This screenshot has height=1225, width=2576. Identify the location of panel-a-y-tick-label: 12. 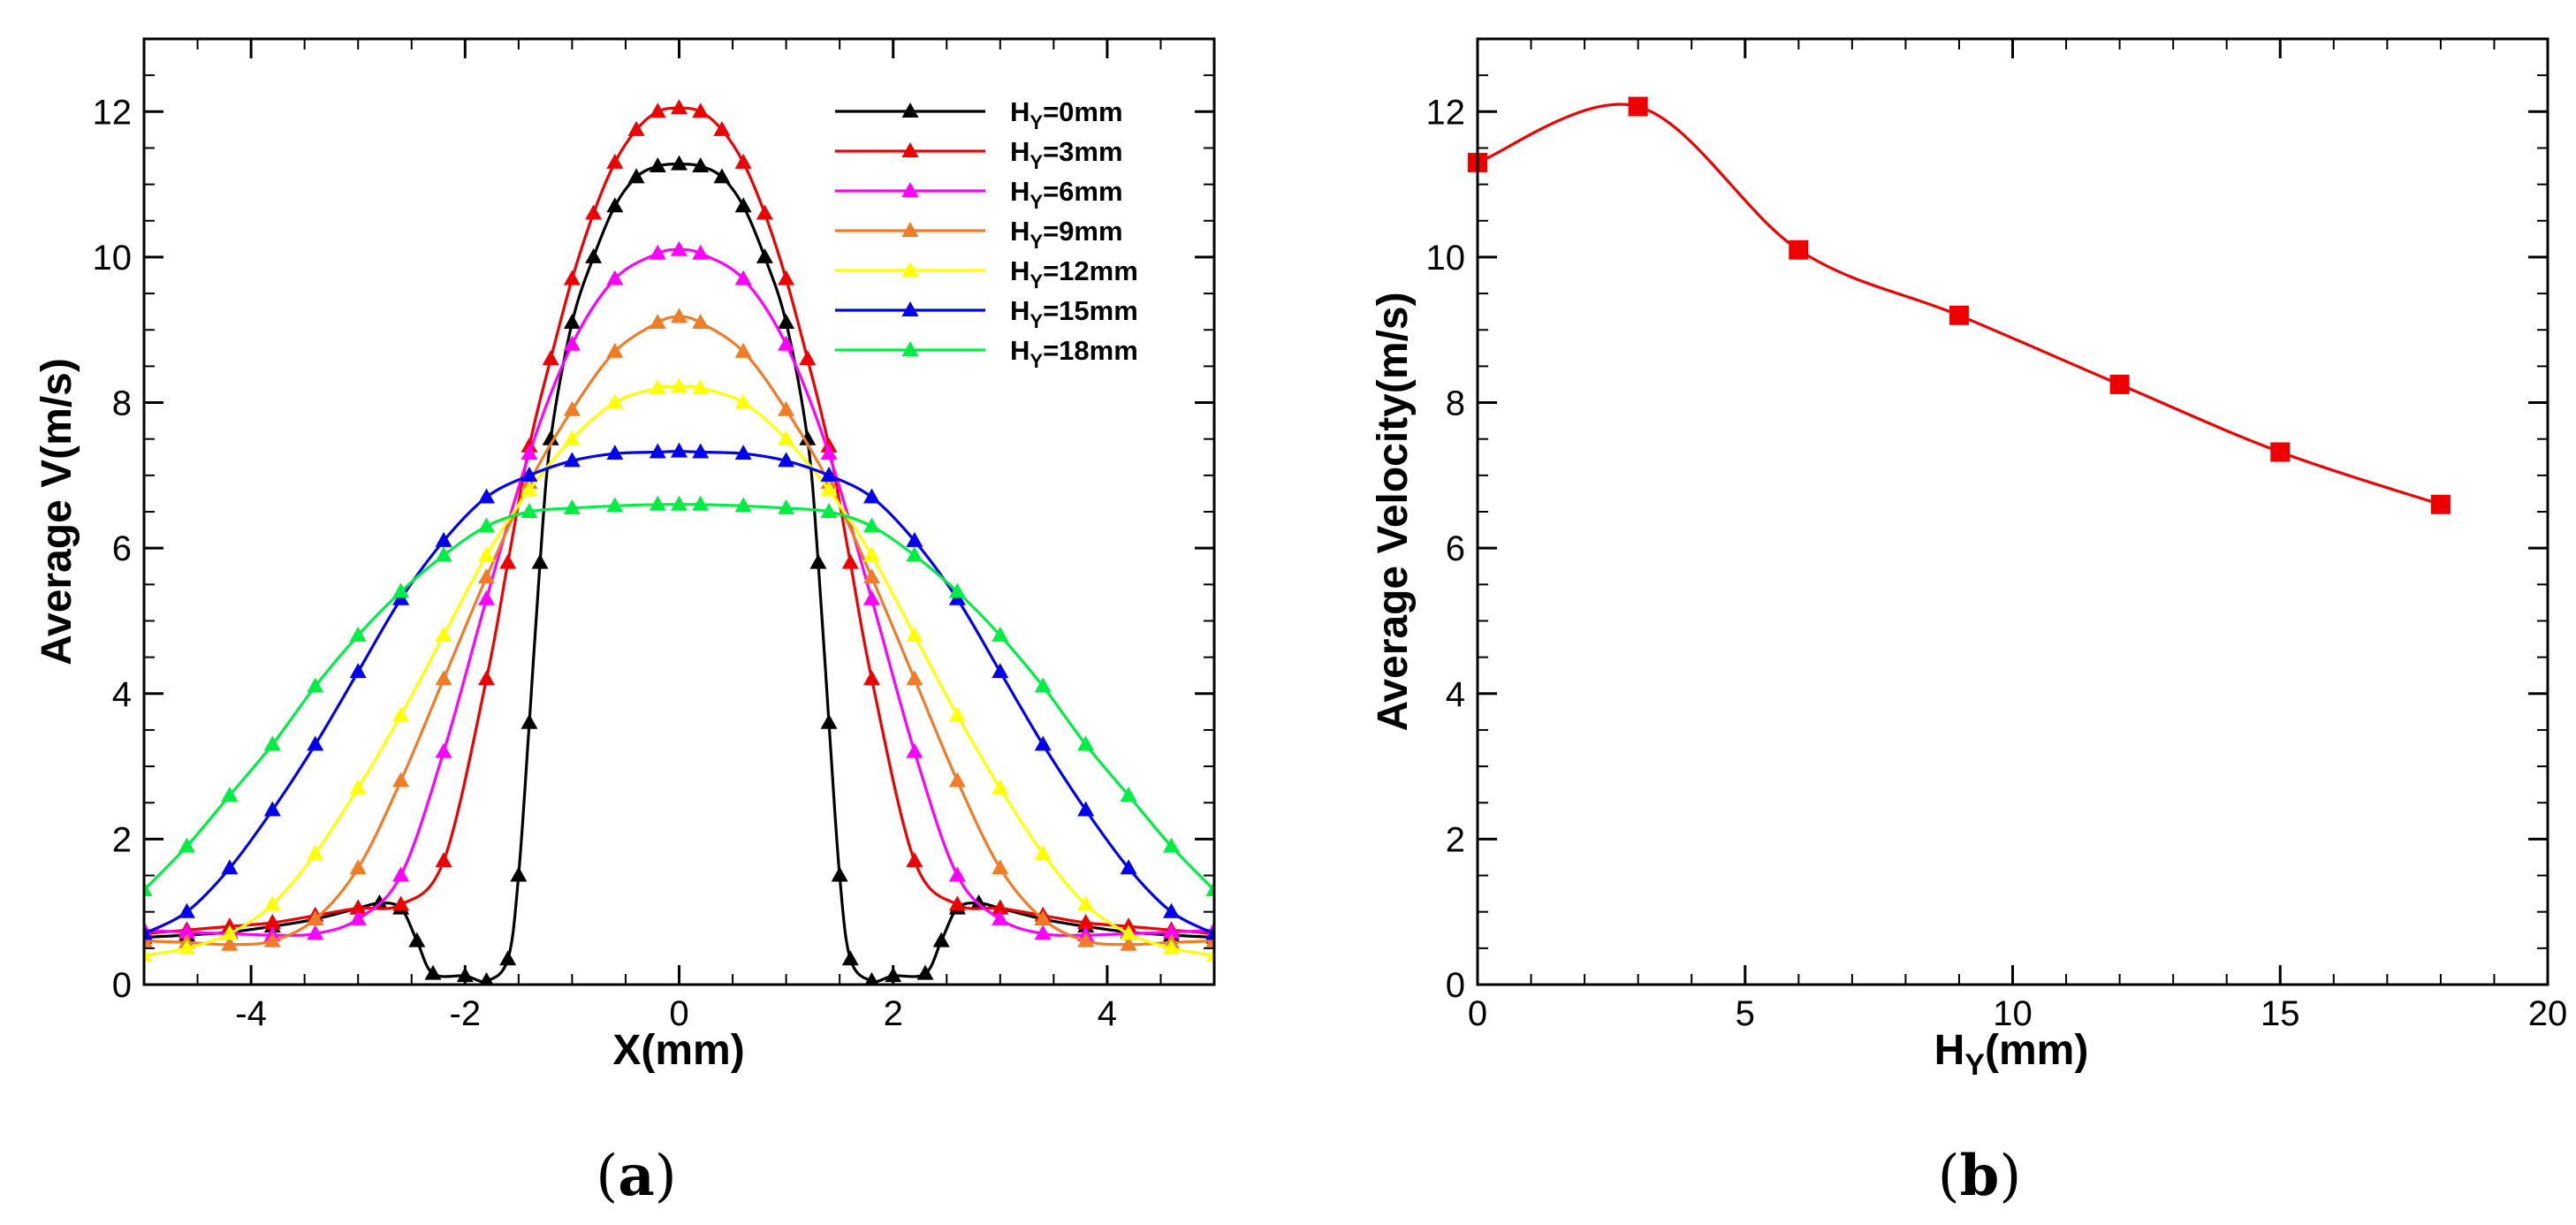
(113, 113).